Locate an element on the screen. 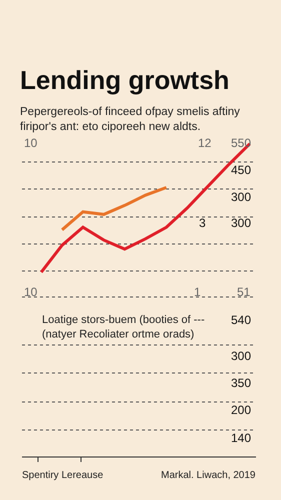 Image resolution: width=281 pixels, height=500 pixels. annotation: 550 is located at coordinates (241, 143).